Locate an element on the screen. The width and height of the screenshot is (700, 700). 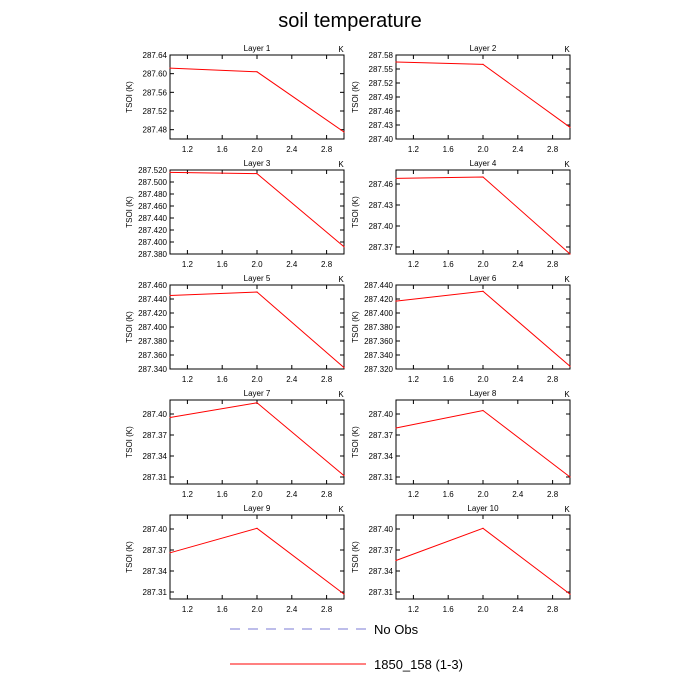
y-tick-label: 287.500 is located at coordinates (152, 182).